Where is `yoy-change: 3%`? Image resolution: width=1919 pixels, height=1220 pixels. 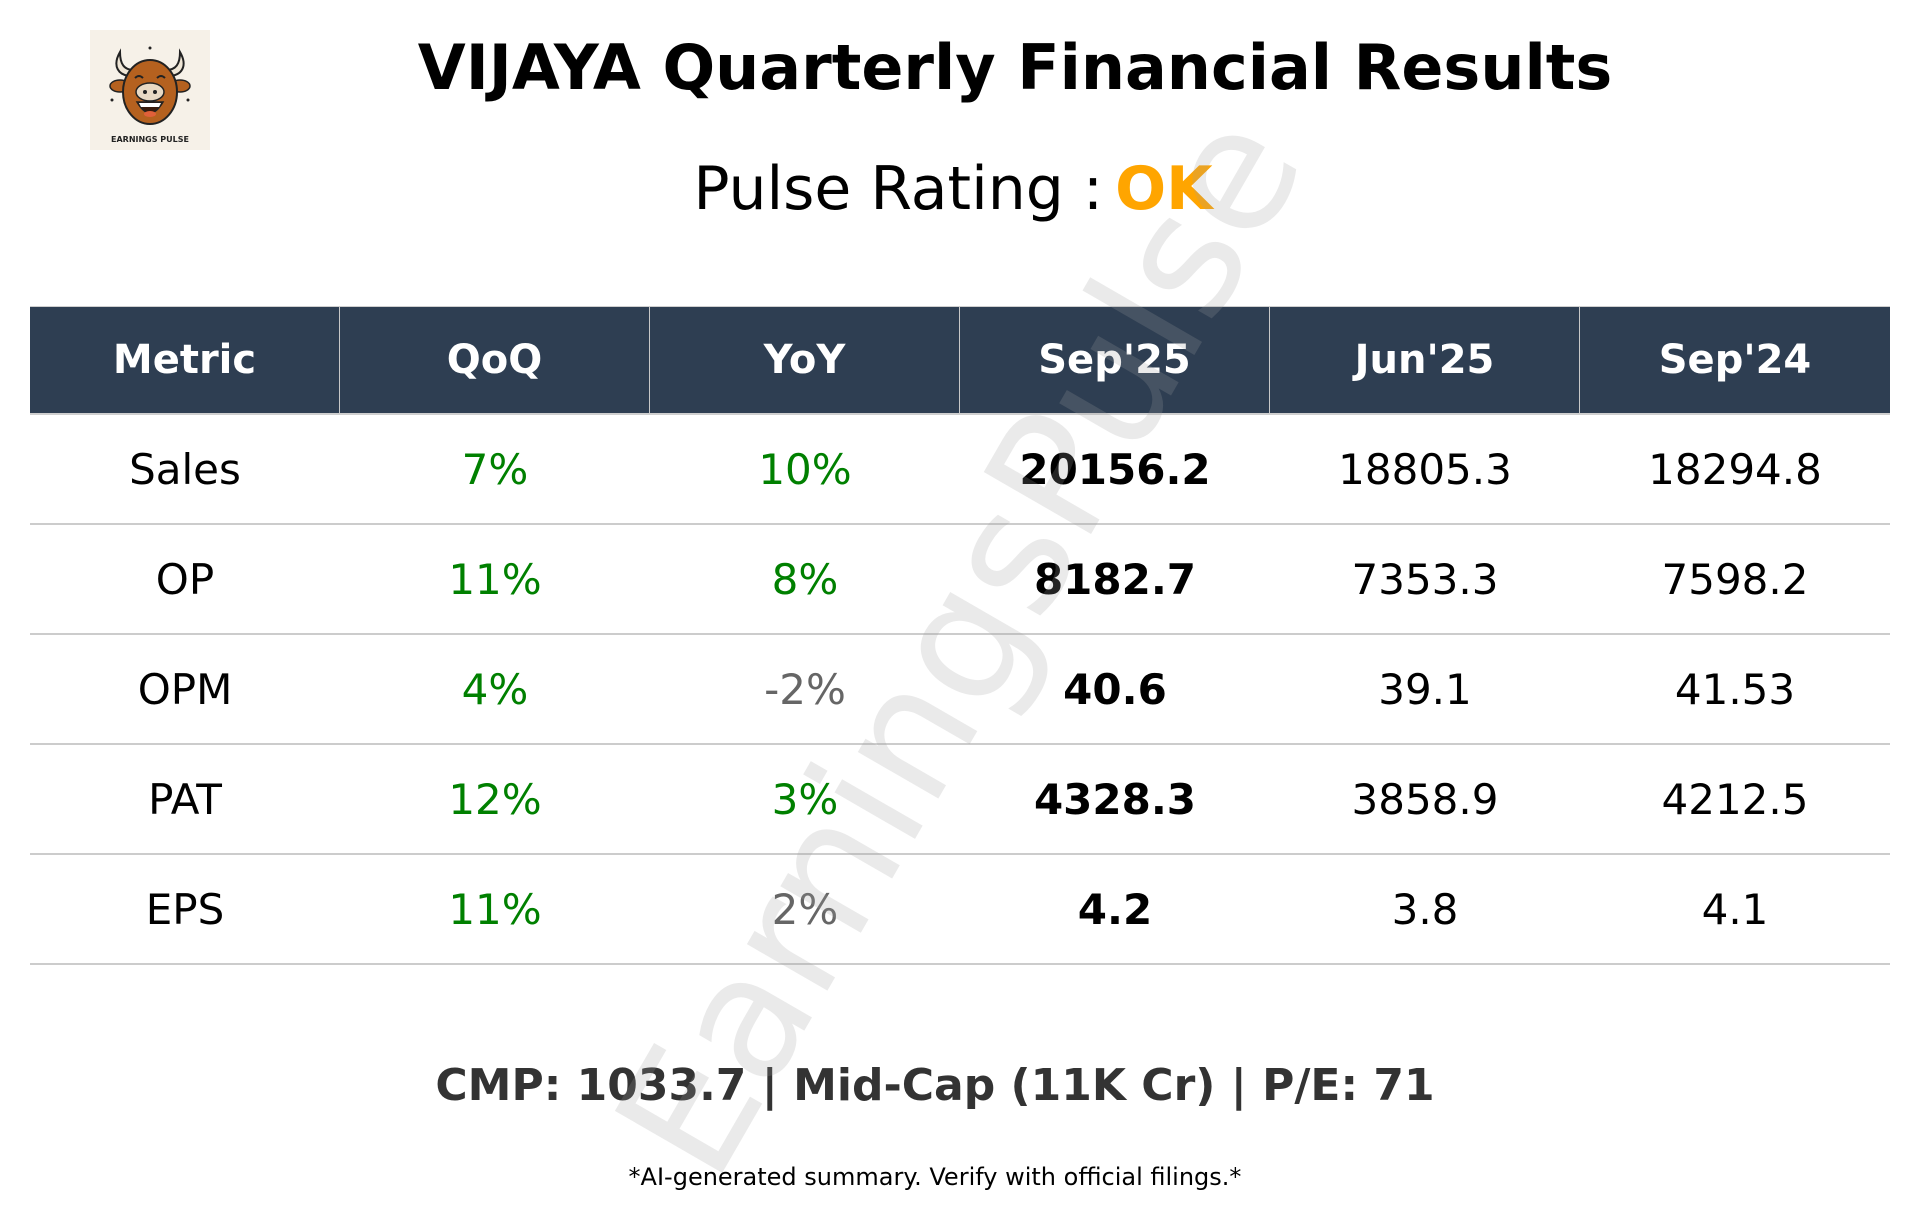 yoy-change: 3% is located at coordinates (805, 799).